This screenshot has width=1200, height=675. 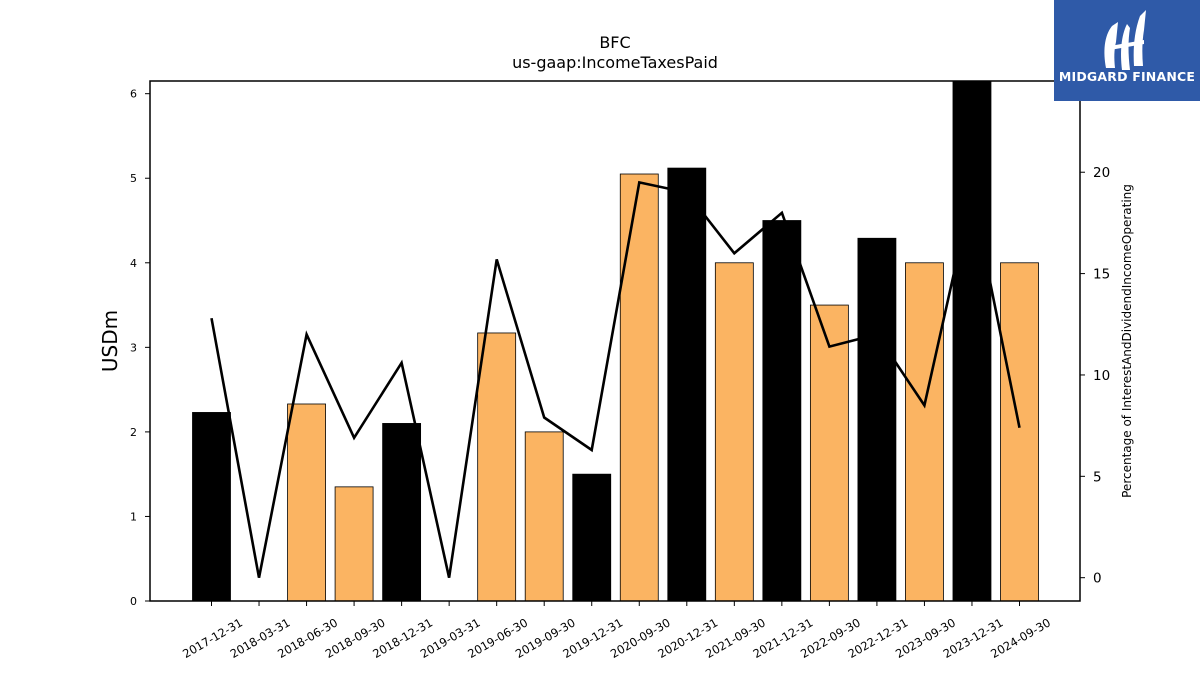 What do you see at coordinates (1097, 579) in the screenshot?
I see `y2-tick-label: 0` at bounding box center [1097, 579].